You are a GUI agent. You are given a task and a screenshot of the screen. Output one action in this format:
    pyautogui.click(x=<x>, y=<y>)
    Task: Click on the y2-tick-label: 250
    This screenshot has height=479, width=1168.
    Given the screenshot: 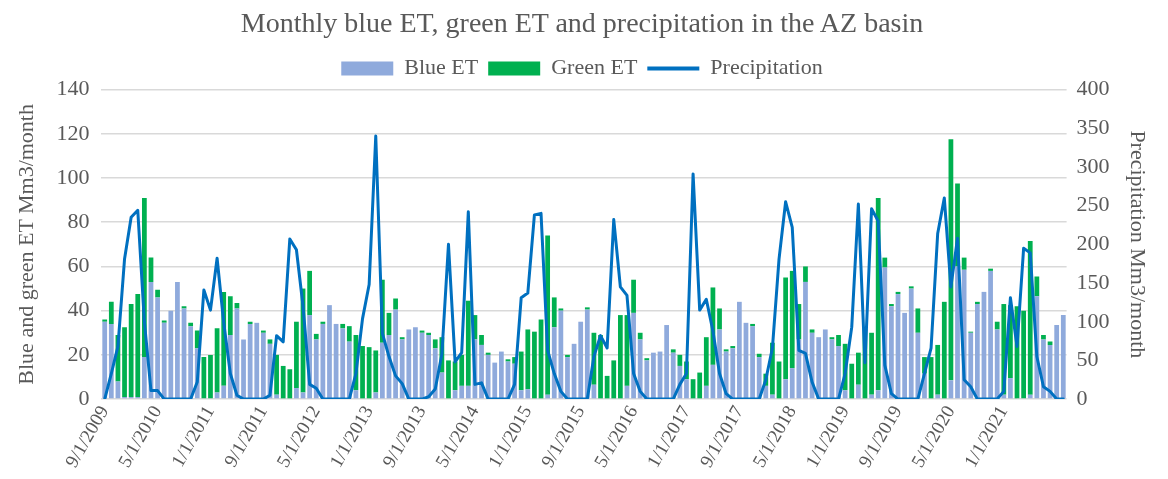 What is the action you would take?
    pyautogui.click(x=1093, y=204)
    